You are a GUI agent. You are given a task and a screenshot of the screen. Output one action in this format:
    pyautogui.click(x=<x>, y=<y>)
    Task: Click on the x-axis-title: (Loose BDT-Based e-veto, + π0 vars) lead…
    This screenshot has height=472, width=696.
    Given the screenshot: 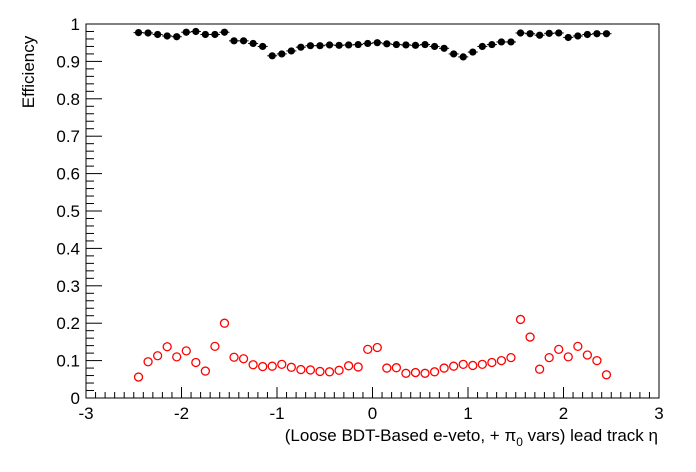 What is the action you would take?
    pyautogui.click(x=471, y=437)
    